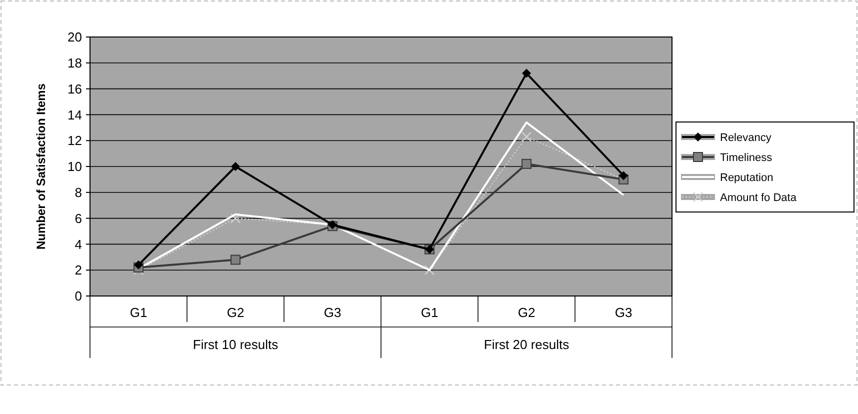 This screenshot has width=858, height=414. I want to click on legend-label: Amount fo Data, so click(759, 198).